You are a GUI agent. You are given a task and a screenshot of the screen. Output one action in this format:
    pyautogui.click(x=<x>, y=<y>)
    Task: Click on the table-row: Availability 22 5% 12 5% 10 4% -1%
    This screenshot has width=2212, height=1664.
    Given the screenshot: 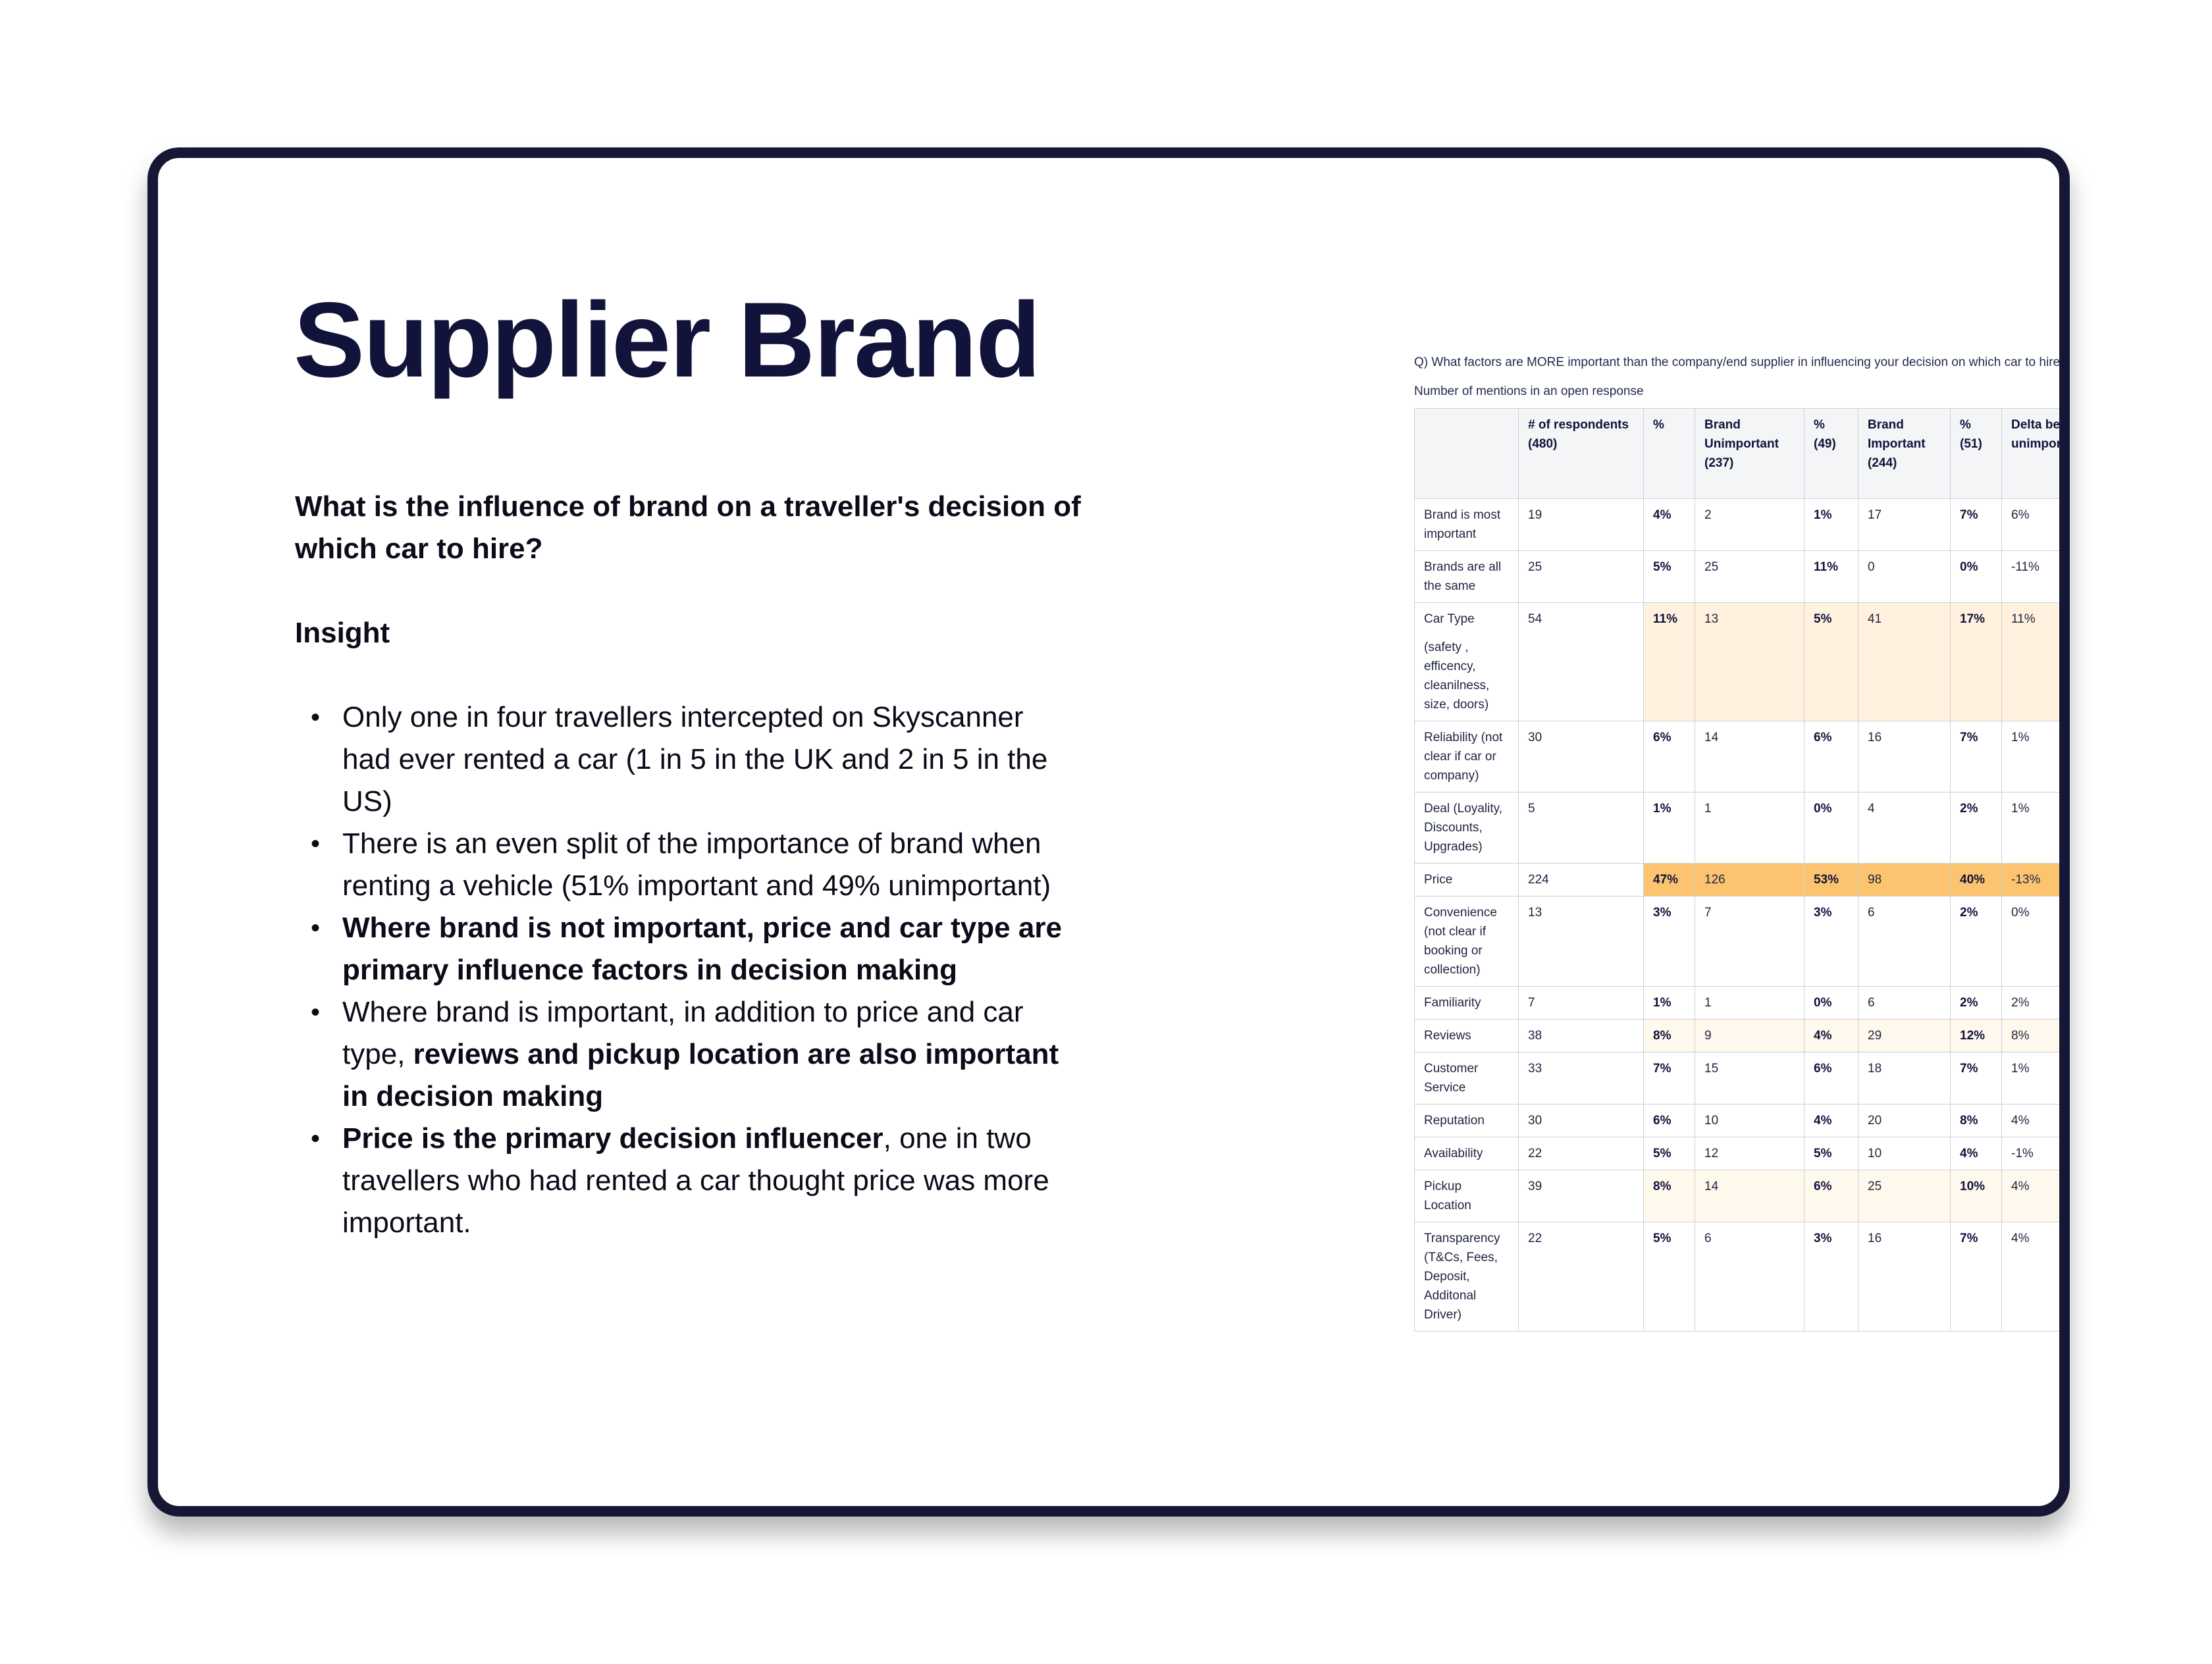 What is the action you would take?
    pyautogui.click(x=1736, y=1153)
    